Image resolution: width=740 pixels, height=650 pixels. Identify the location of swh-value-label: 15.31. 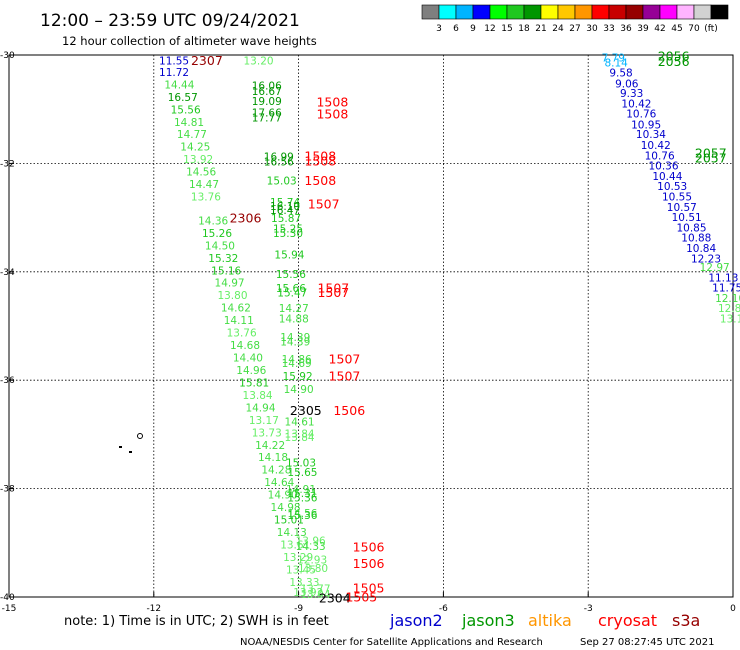
(302, 494).